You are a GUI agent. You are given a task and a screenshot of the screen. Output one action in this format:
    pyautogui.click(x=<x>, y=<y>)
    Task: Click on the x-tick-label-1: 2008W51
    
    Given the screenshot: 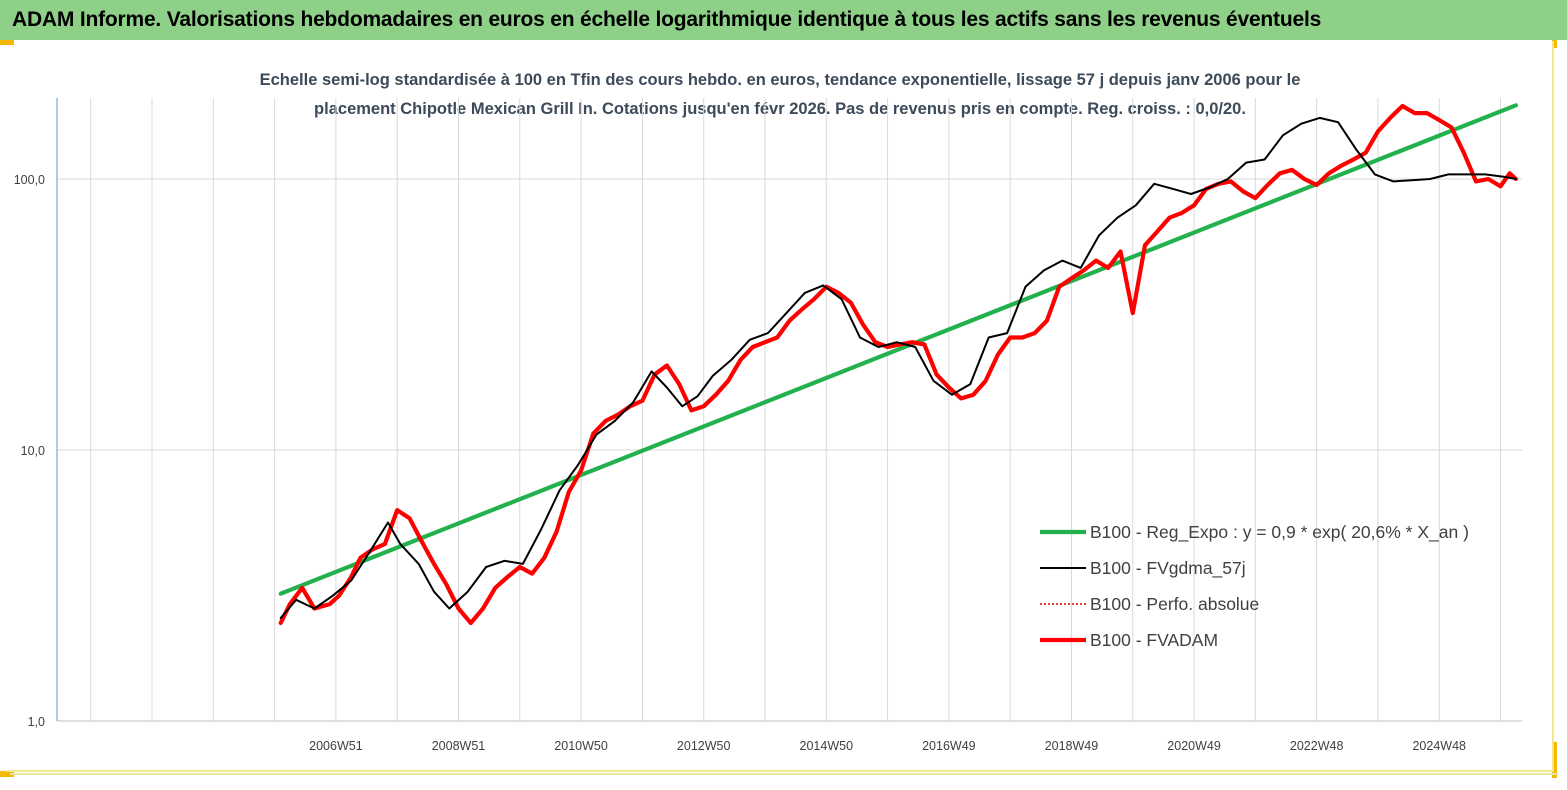 What is the action you would take?
    pyautogui.click(x=459, y=746)
    